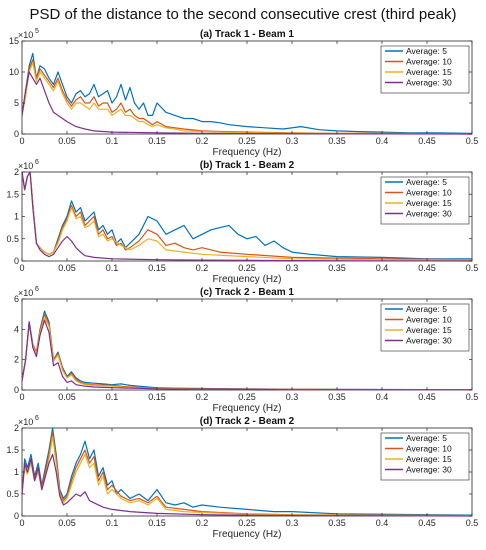 The width and height of the screenshot is (486, 550). I want to click on y-tick-label: 5, so click(16, 103).